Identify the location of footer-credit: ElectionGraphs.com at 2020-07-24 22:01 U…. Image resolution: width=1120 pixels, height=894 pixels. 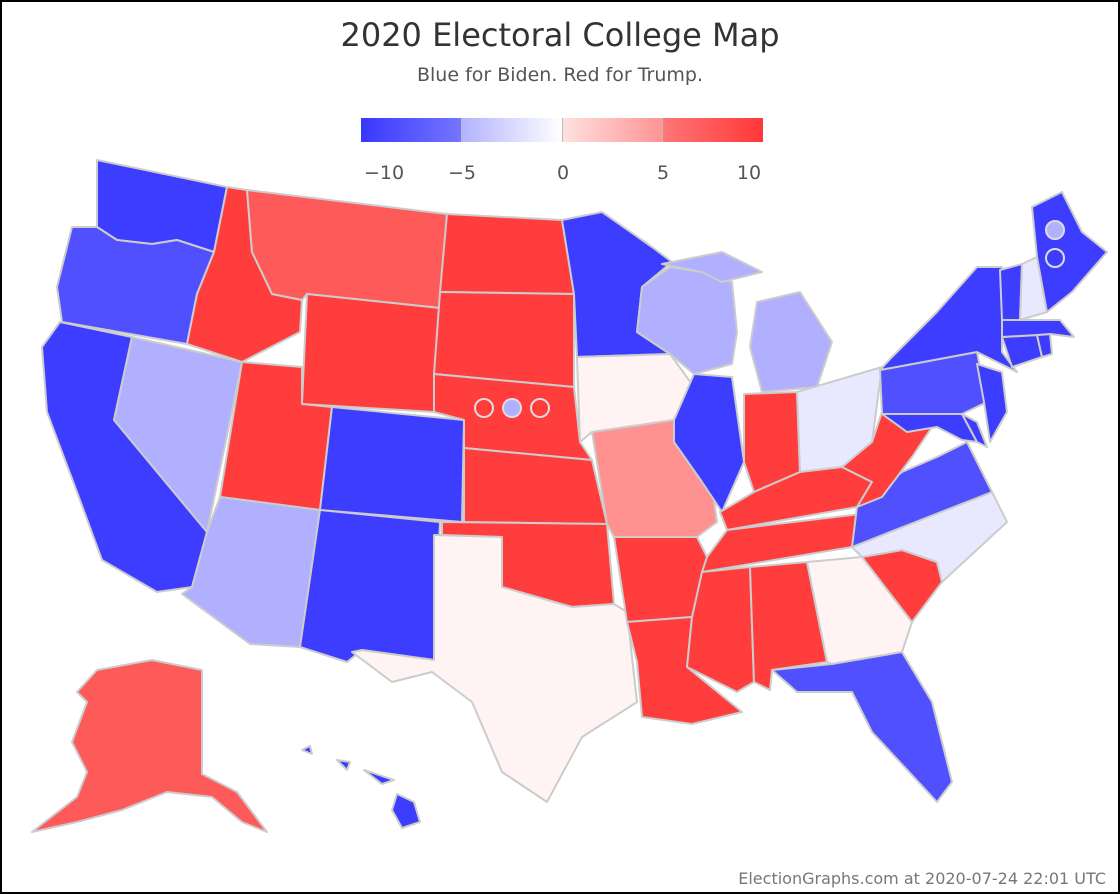
(922, 878).